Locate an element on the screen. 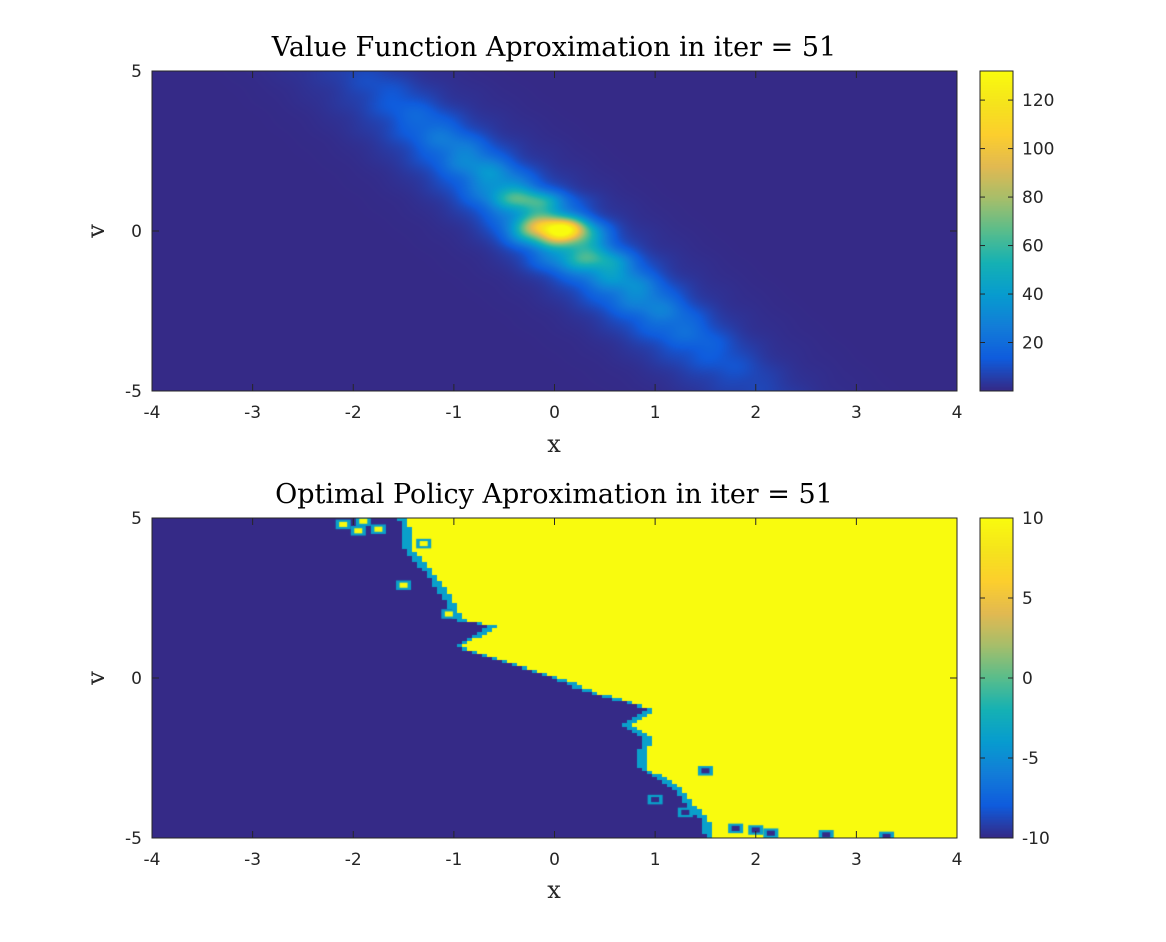 This screenshot has height=942, width=1166. colorbar-tick-label: 60 is located at coordinates (1033, 247).